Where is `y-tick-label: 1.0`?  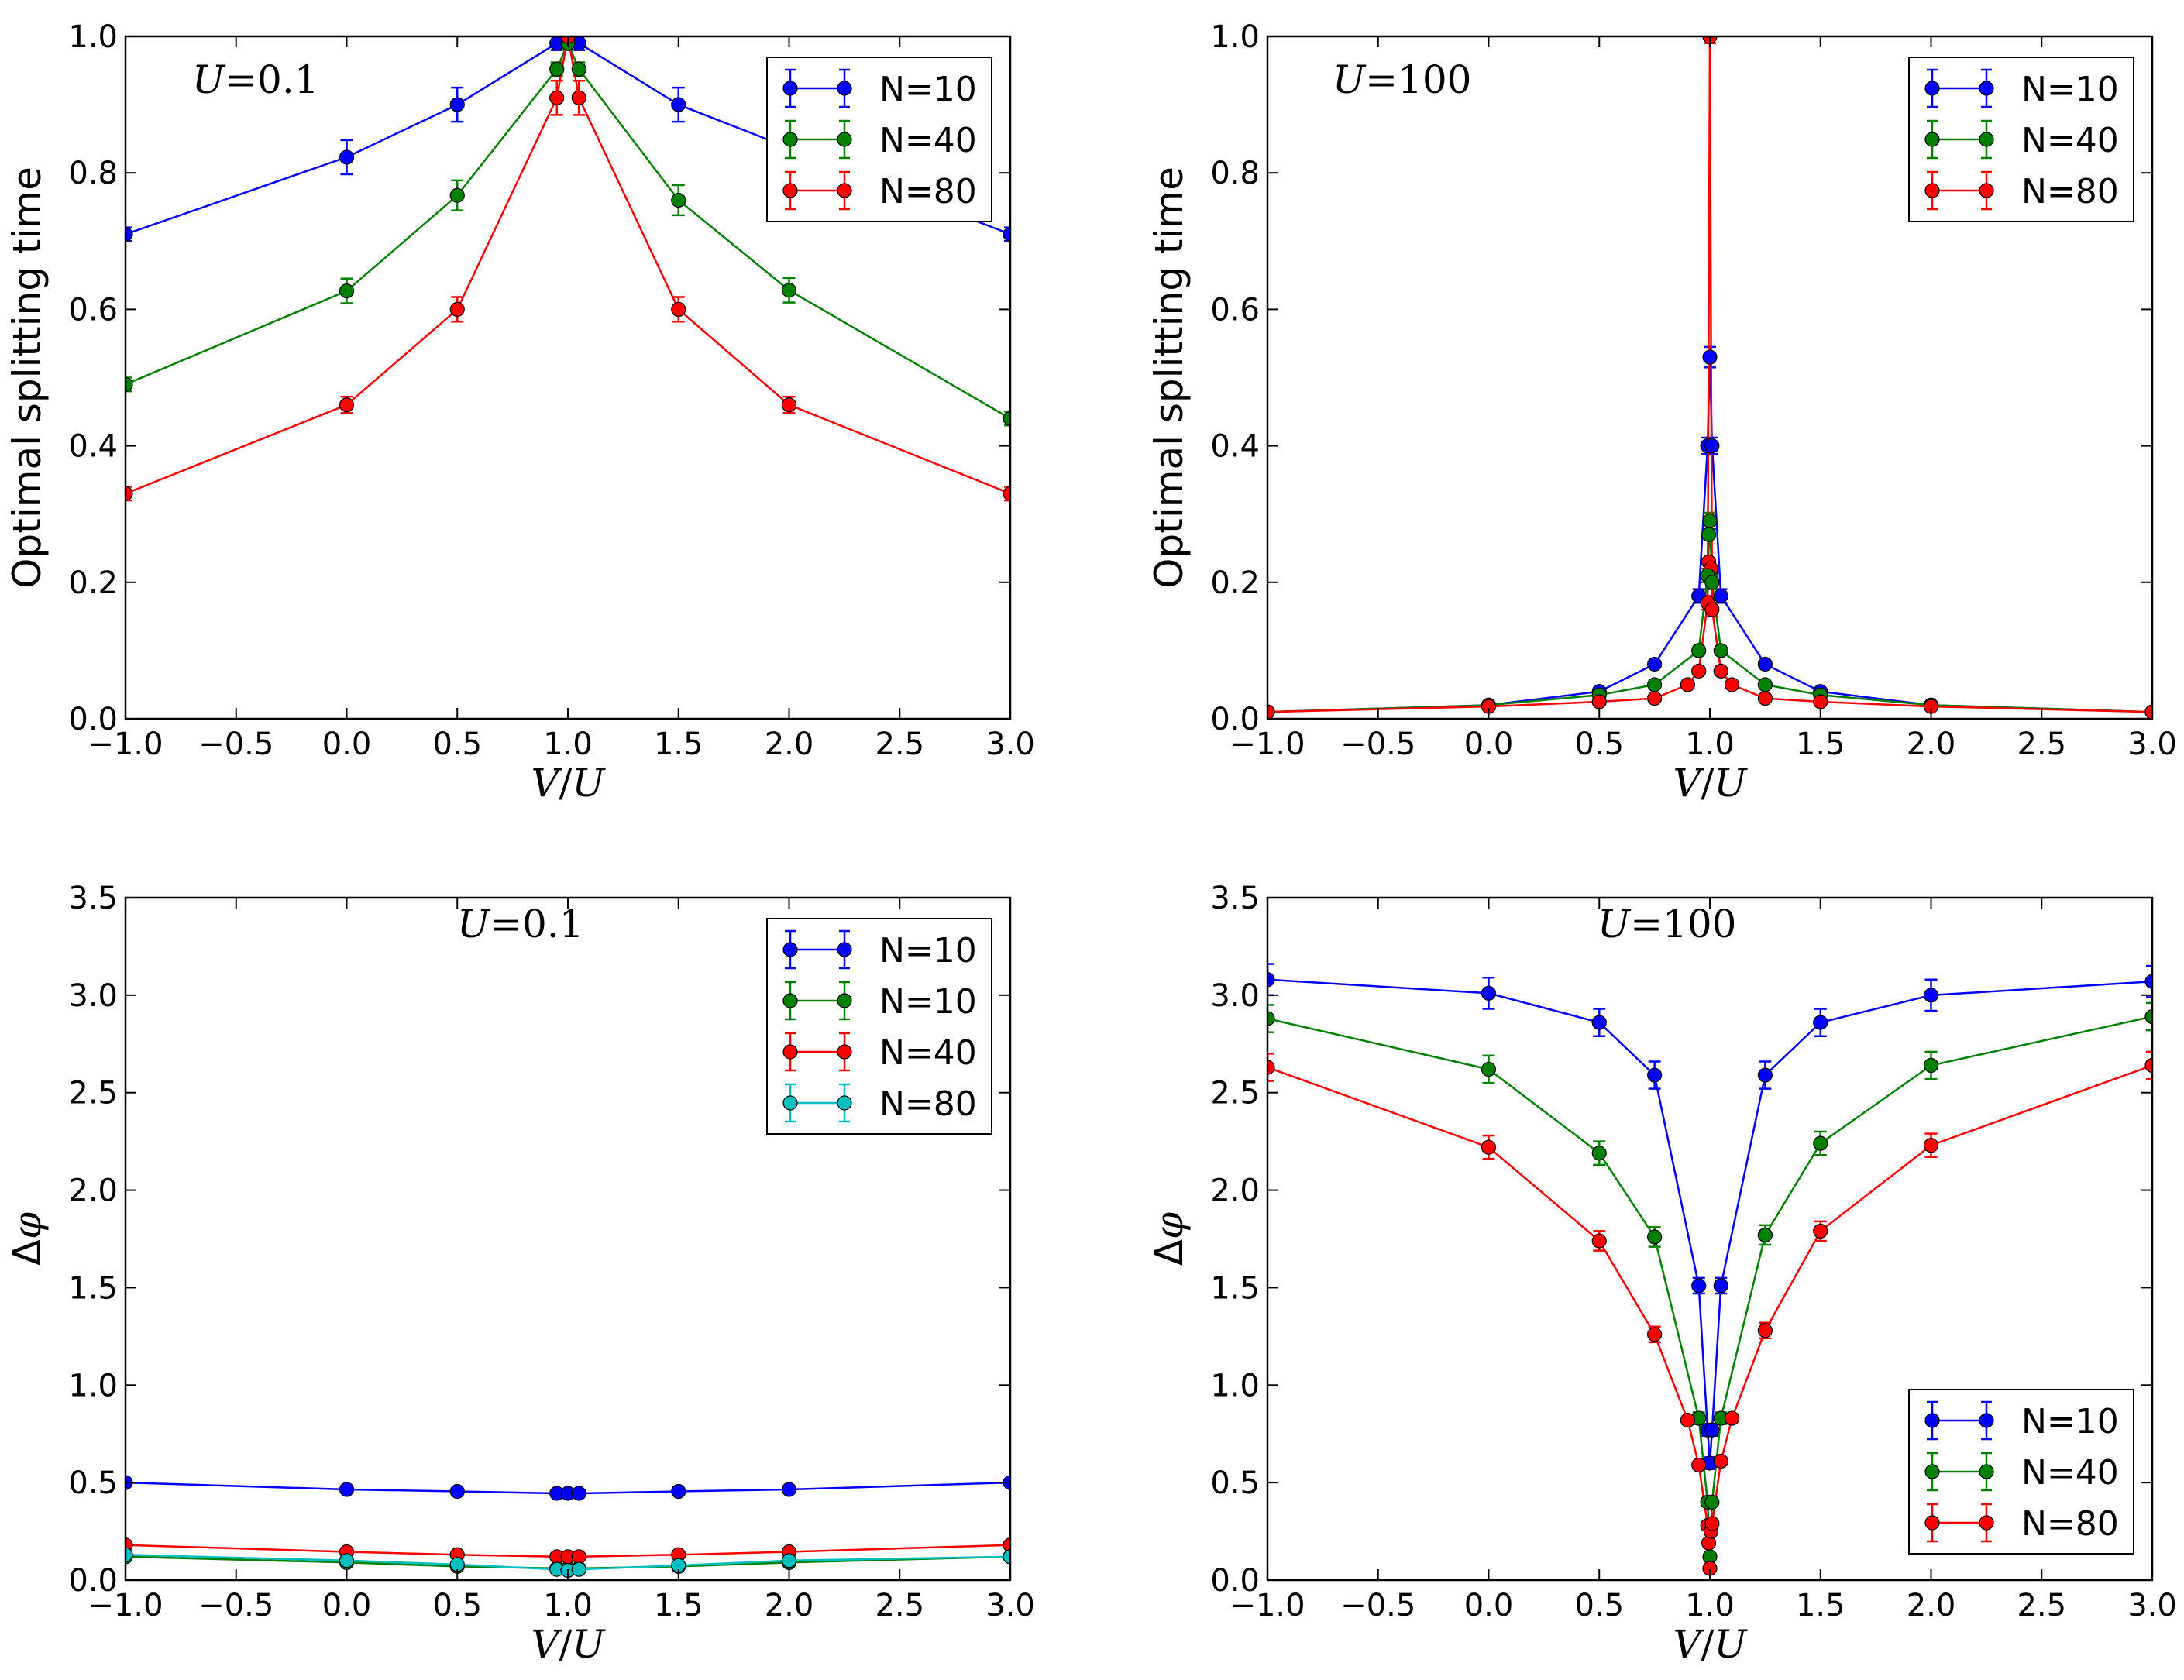 y-tick-label: 1.0 is located at coordinates (1235, 37).